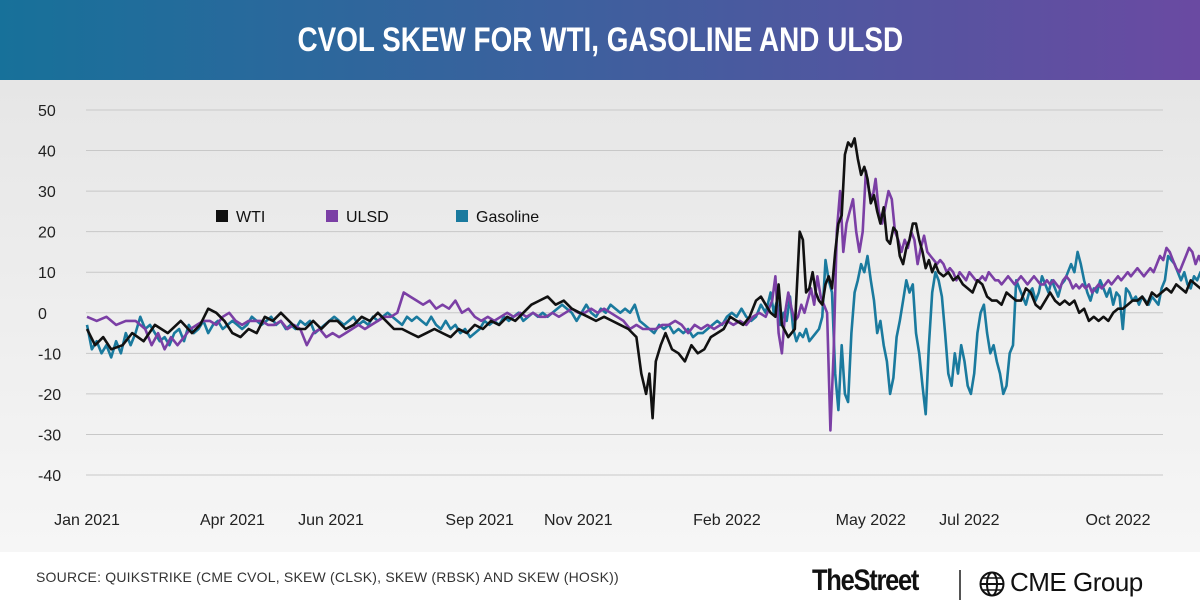 Image resolution: width=1200 pixels, height=616 pixels. What do you see at coordinates (232, 520) in the screenshot?
I see `x-tick-label: Apr 2021` at bounding box center [232, 520].